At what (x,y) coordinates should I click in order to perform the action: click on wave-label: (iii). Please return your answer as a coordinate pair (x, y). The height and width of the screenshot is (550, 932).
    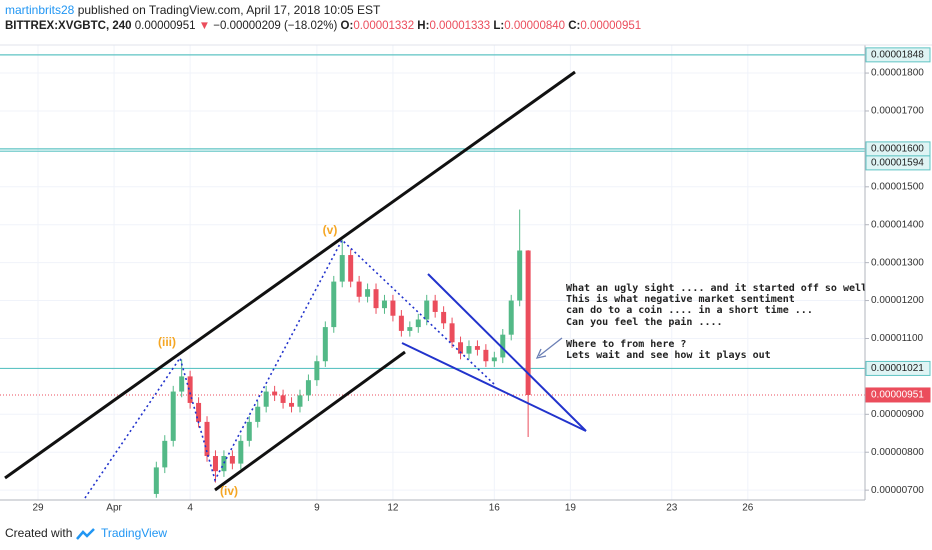
    Looking at the image, I should click on (167, 342).